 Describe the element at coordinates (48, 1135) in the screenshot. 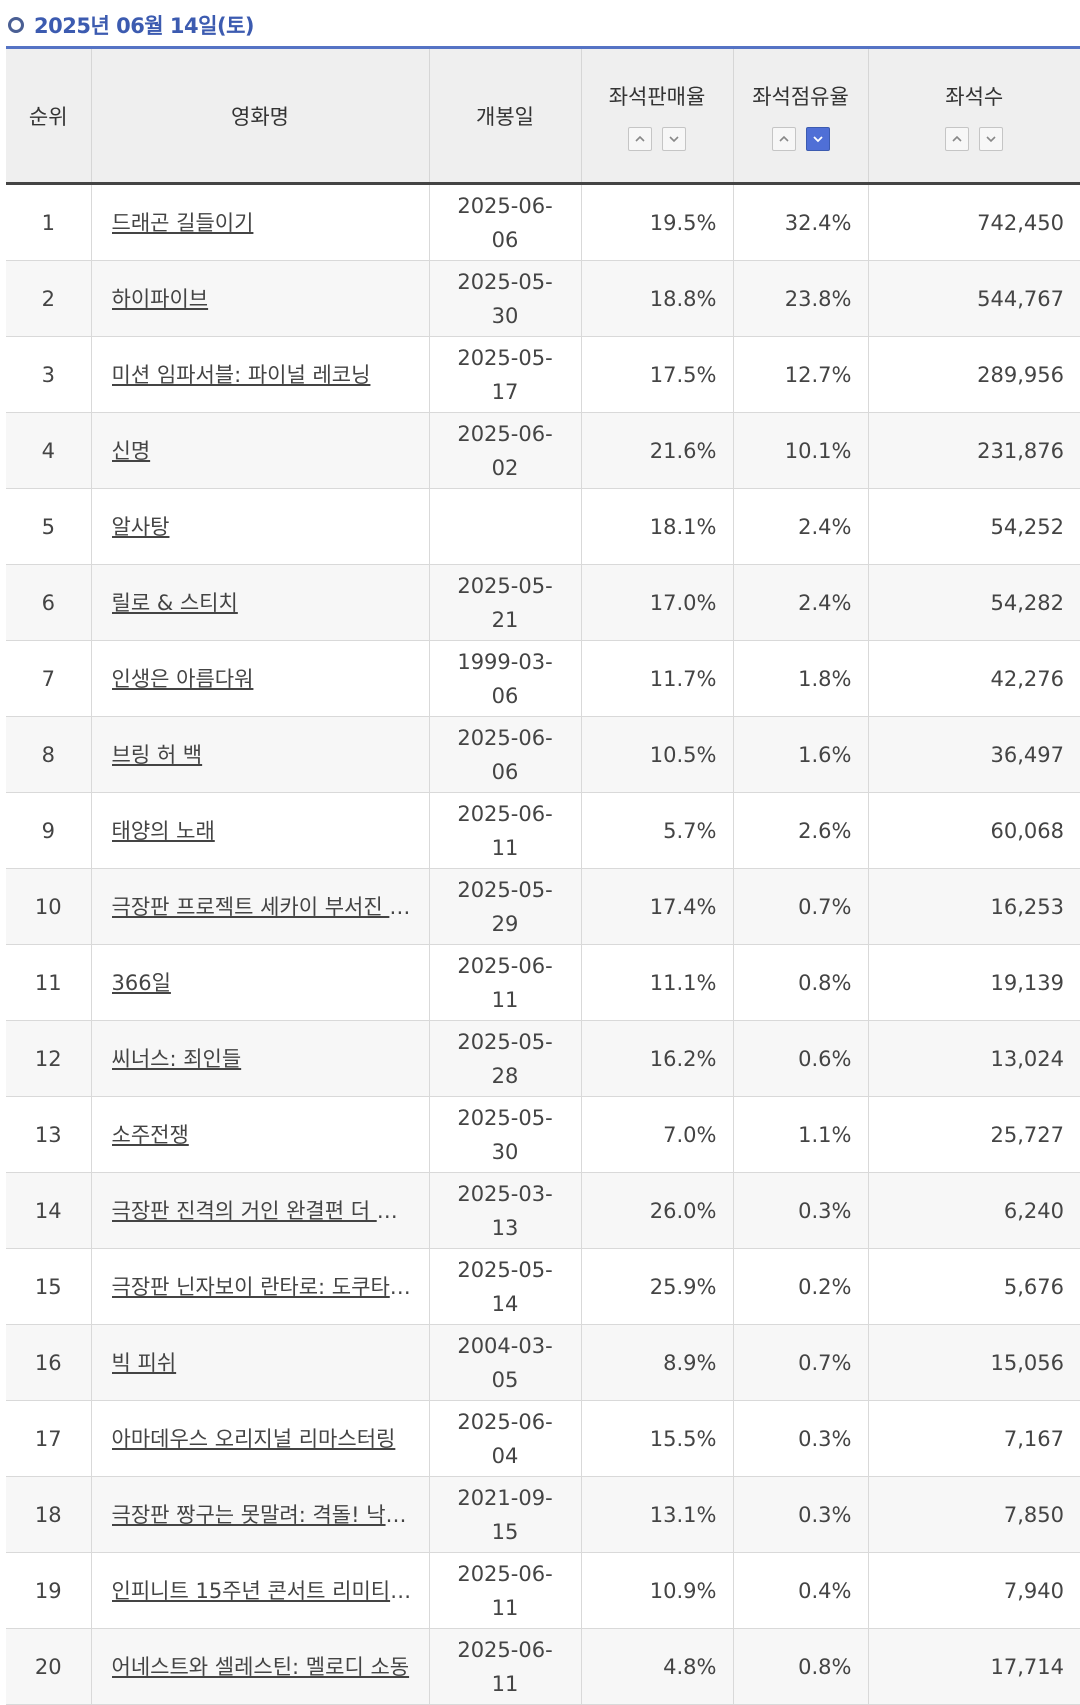

I see `rank-cell: 13` at that location.